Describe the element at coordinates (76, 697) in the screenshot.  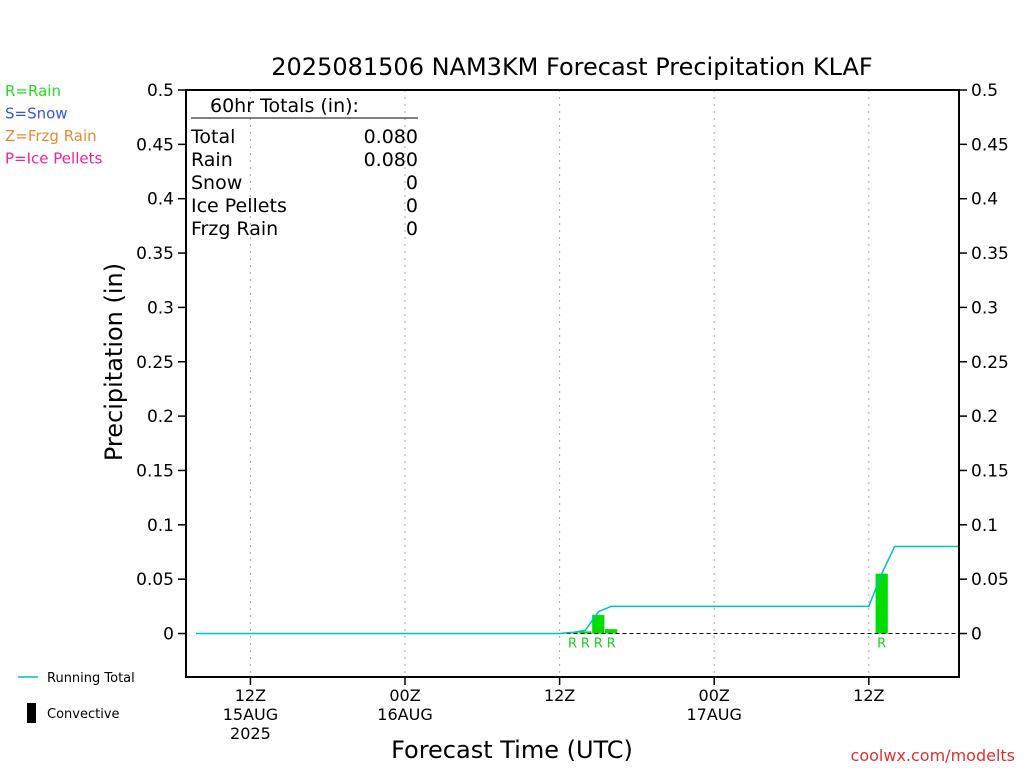
I see `bottom-legend: Running Total Convective` at that location.